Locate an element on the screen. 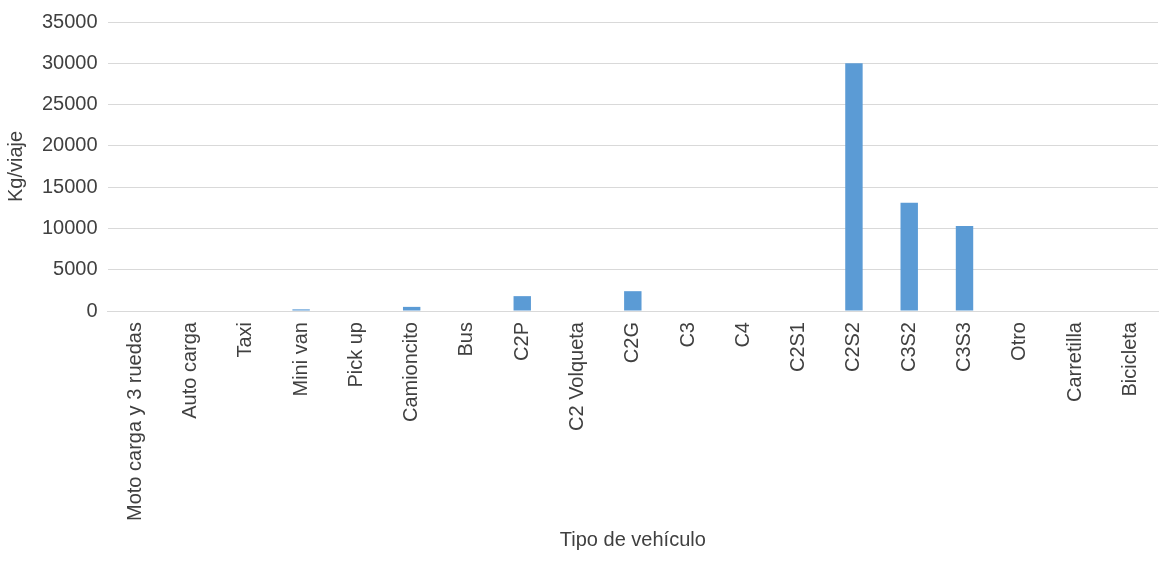 The height and width of the screenshot is (561, 1168). x-tick-label: C3 is located at coordinates (686, 335).